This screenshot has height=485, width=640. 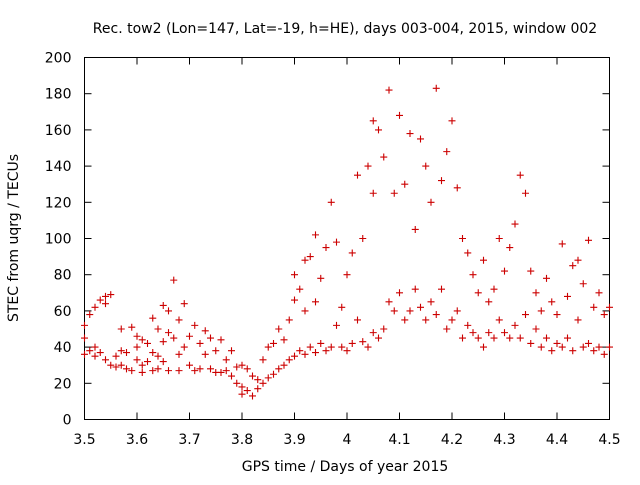 What do you see at coordinates (67, 421) in the screenshot?
I see `y-tick-label: 0` at bounding box center [67, 421].